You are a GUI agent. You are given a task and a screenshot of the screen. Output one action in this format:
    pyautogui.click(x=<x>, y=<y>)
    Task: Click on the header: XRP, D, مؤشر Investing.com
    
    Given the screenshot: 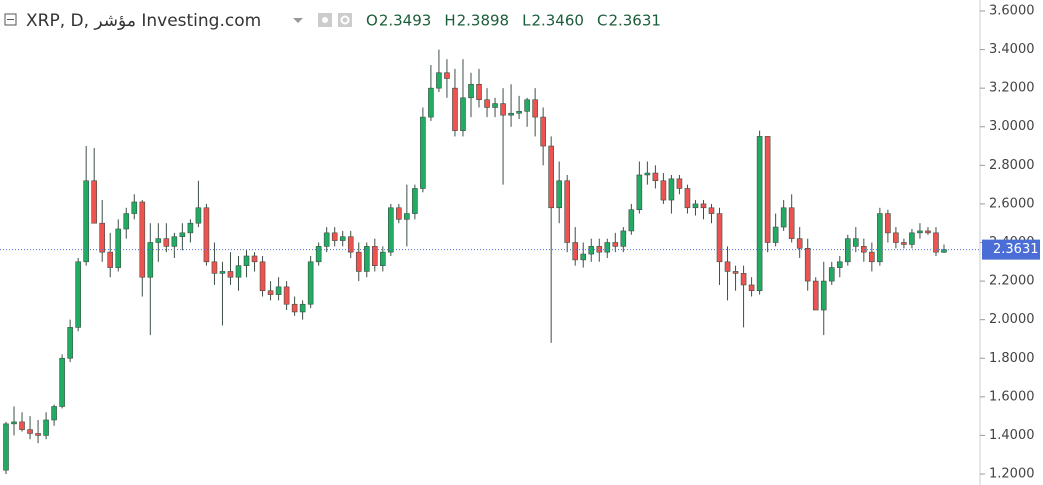 What is the action you would take?
    pyautogui.click(x=178, y=21)
    